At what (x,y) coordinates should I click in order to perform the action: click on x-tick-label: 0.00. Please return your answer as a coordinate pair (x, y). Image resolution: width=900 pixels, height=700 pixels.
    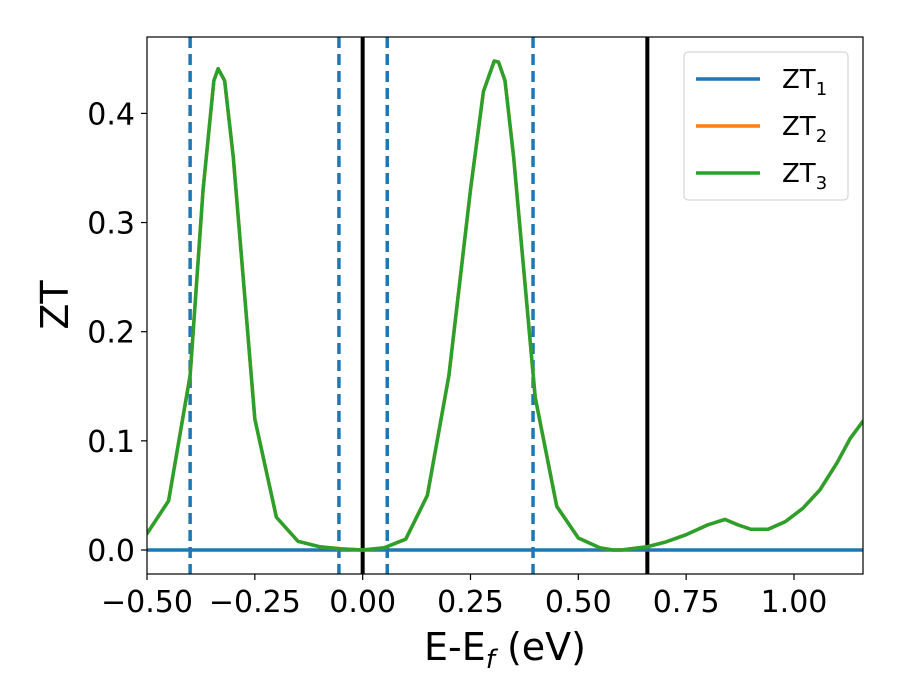
    Looking at the image, I should click on (362, 602).